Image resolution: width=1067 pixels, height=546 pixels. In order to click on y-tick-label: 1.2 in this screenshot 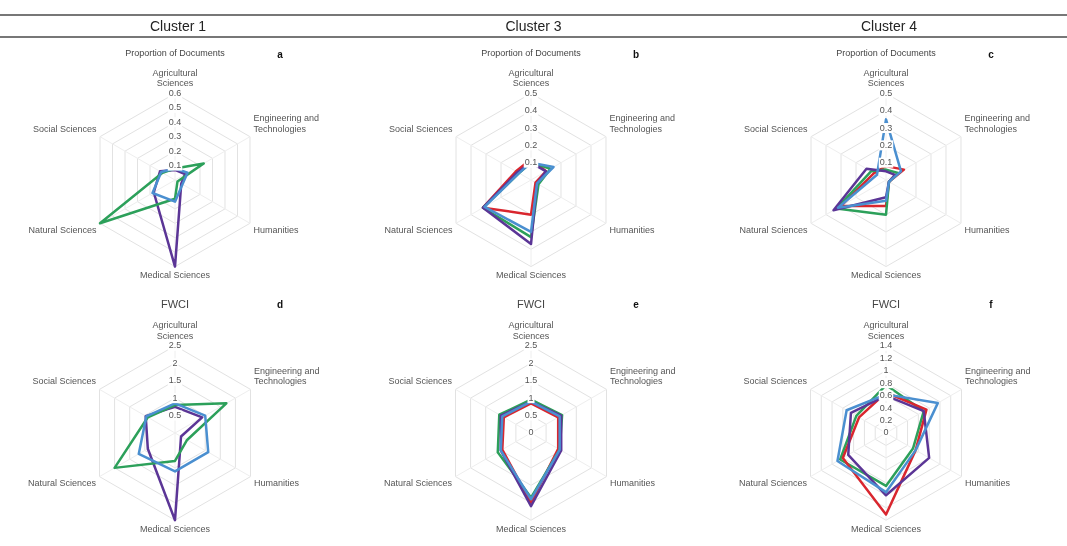, I will do `click(886, 357)`.